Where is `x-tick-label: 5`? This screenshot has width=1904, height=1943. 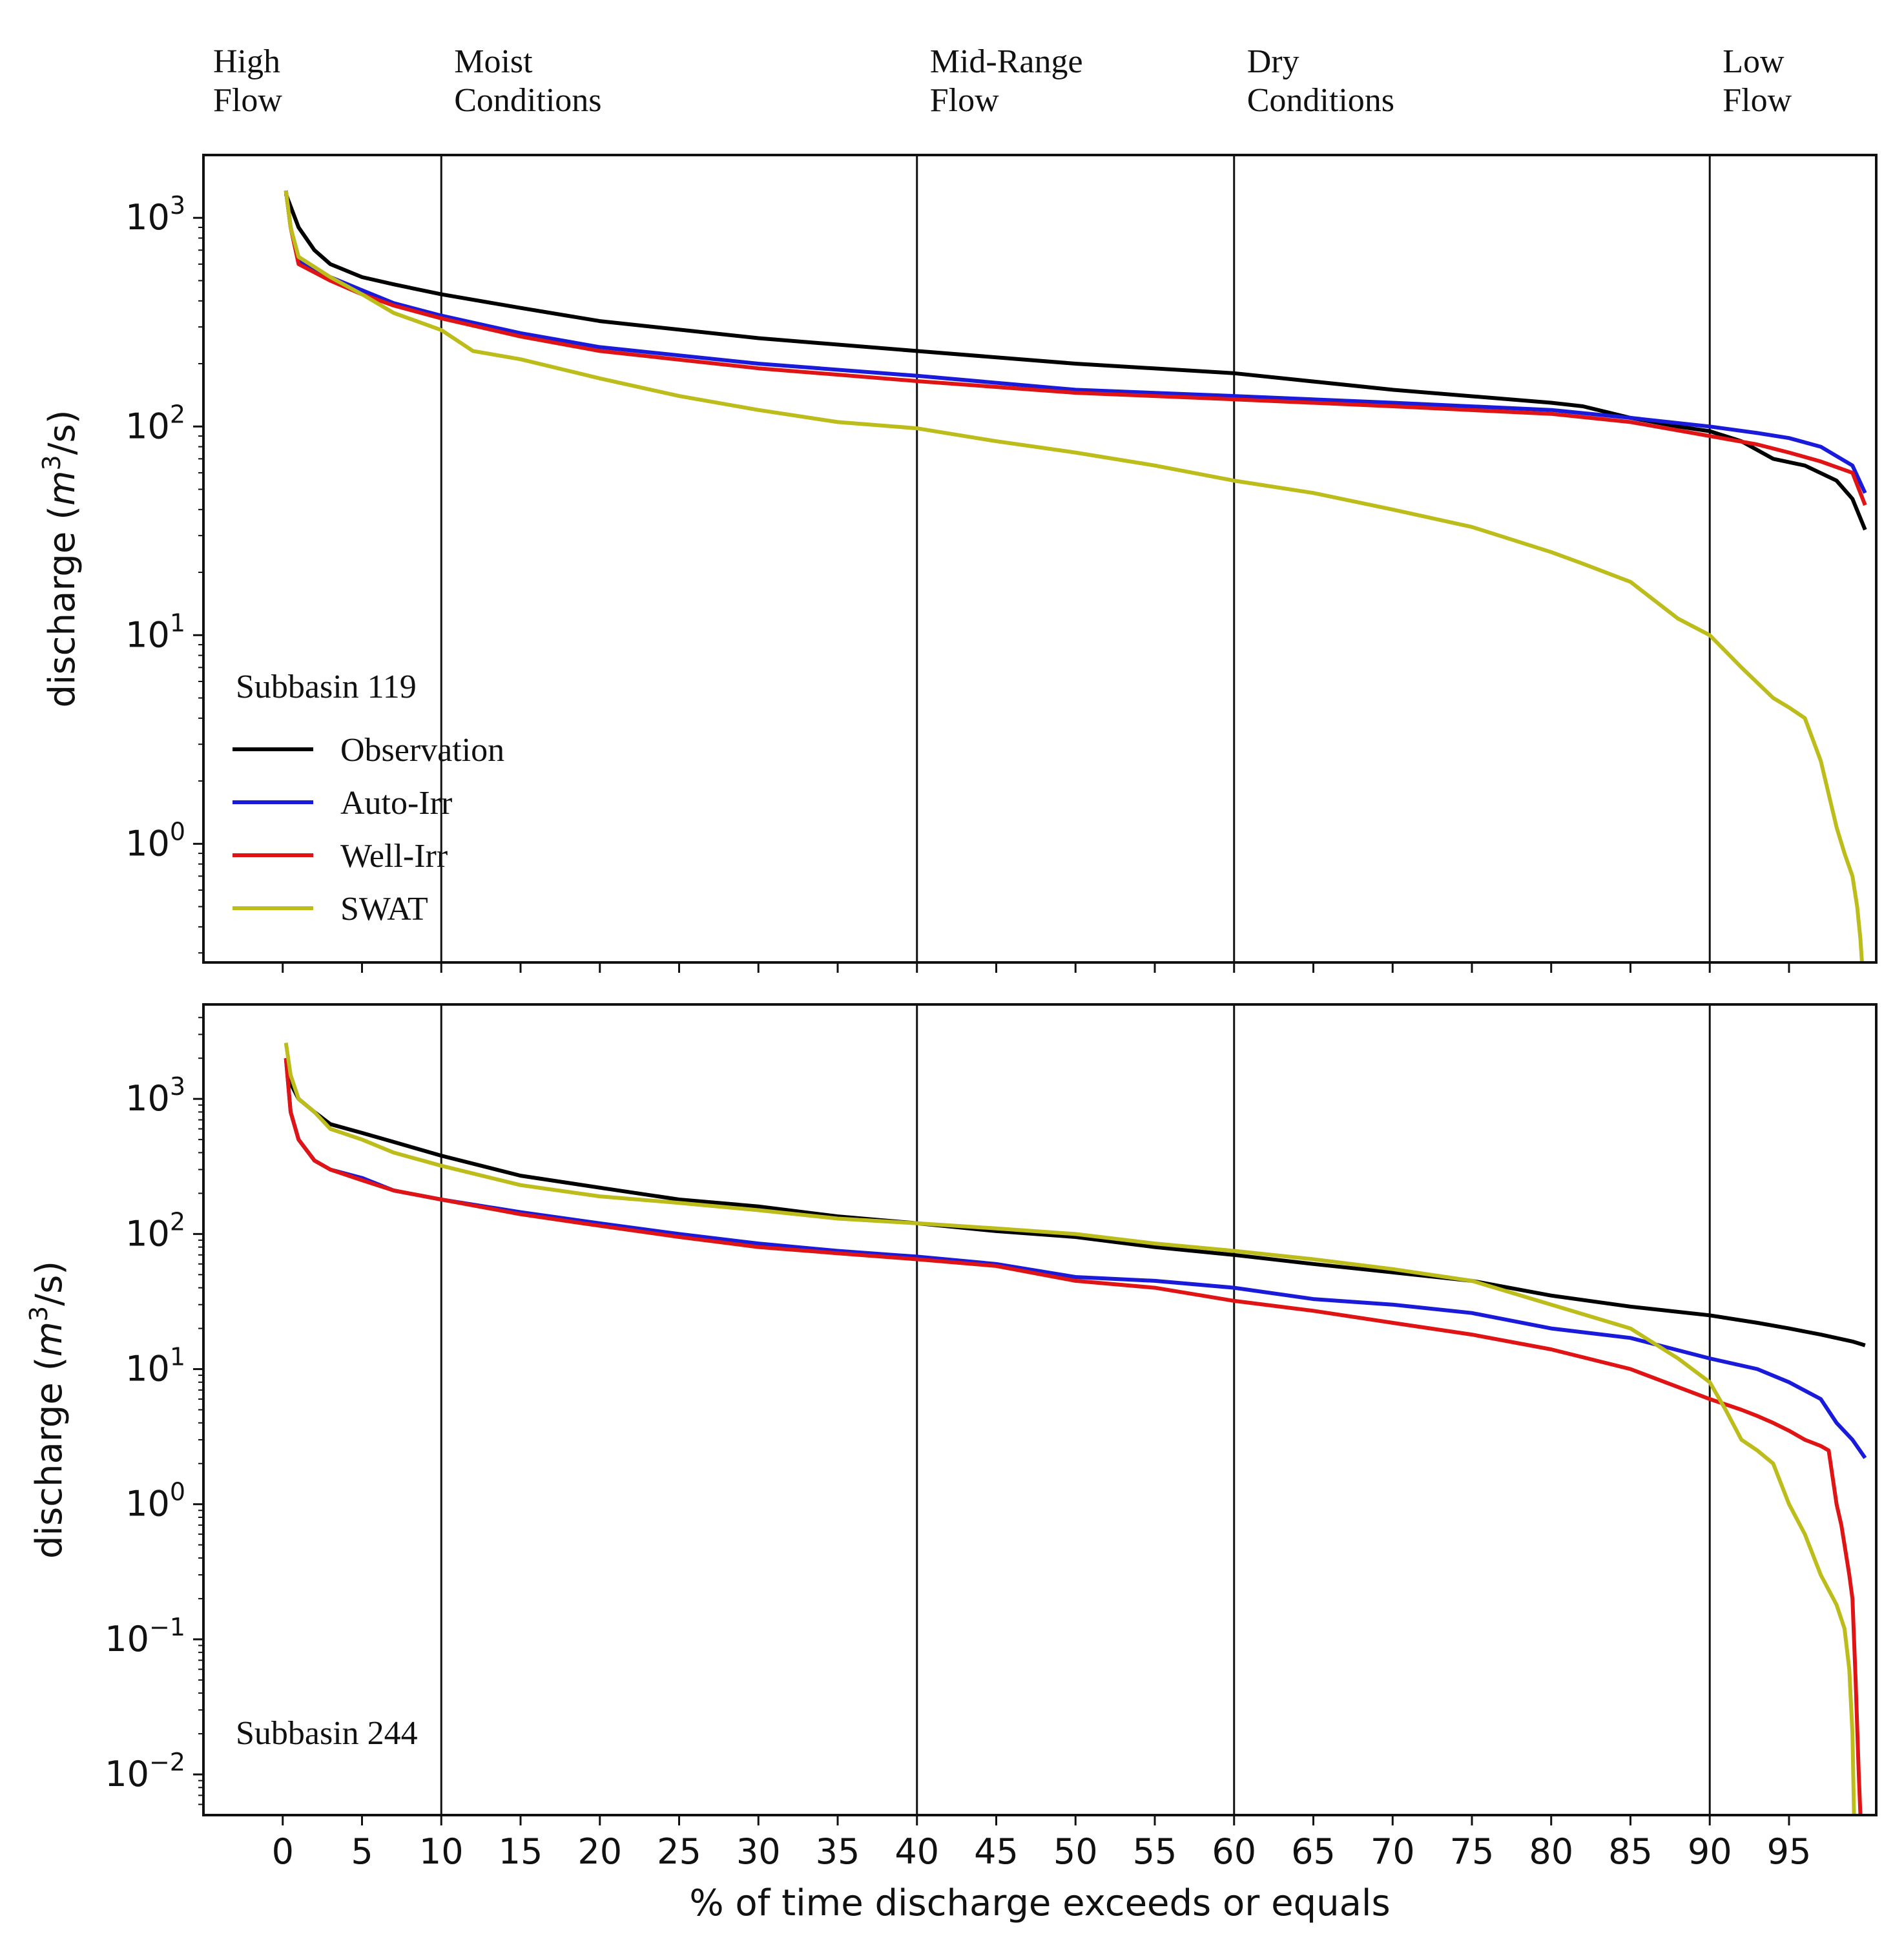 x-tick-label: 5 is located at coordinates (362, 1852).